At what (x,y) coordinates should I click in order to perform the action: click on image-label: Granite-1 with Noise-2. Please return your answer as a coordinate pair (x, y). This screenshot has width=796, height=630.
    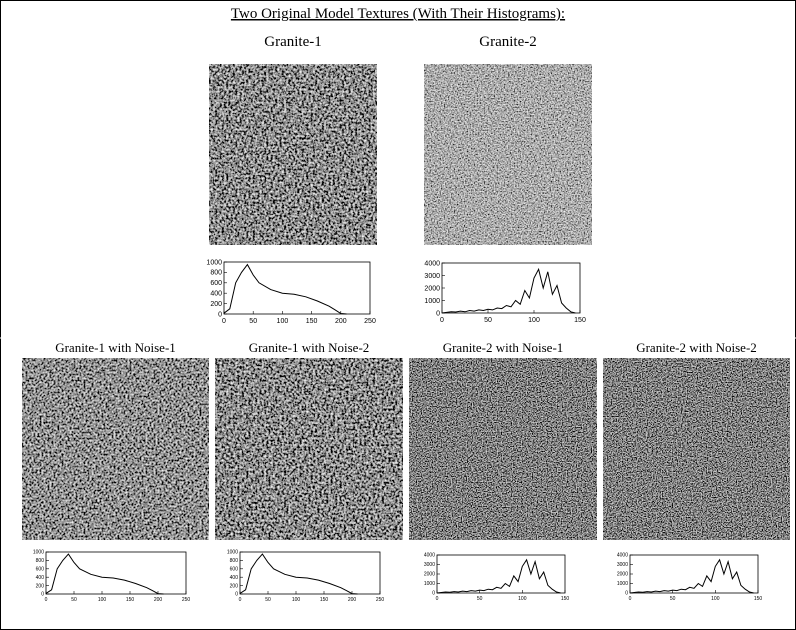
    Looking at the image, I should click on (309, 347).